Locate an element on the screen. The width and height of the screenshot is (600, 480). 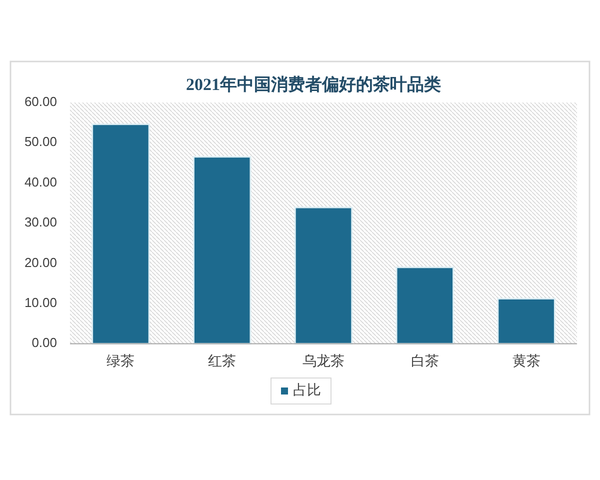
legend-label: 占比 is located at coordinates (307, 390).